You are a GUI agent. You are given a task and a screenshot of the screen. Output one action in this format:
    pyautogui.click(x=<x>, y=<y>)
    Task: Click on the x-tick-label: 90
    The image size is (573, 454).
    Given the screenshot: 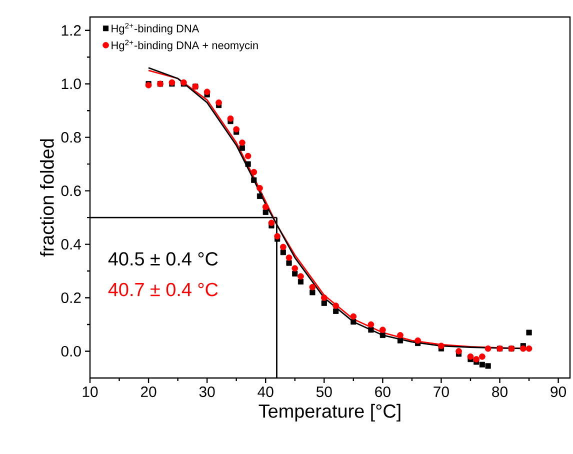 What is the action you would take?
    pyautogui.click(x=558, y=392)
    